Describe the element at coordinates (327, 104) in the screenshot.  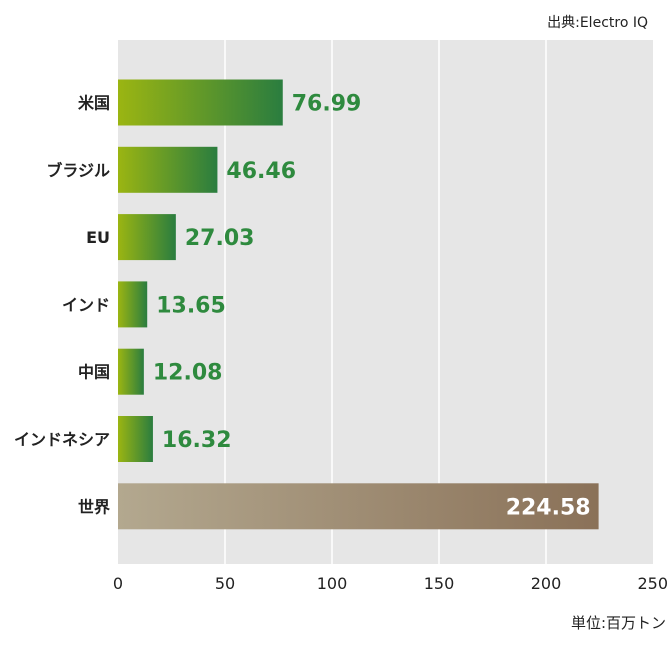
I see `value-label: 76.99` at that location.